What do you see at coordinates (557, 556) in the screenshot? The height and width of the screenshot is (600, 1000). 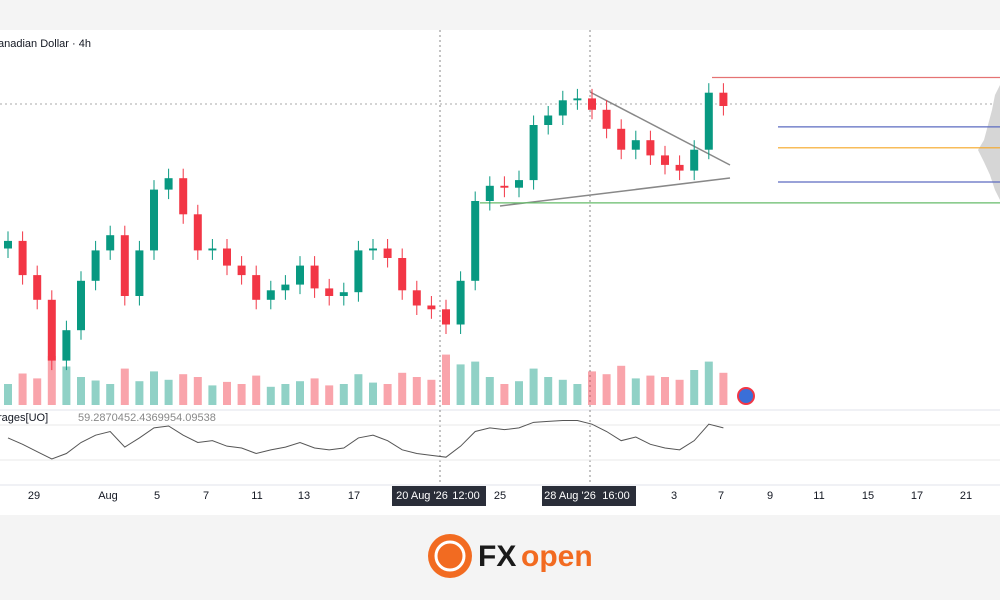 I see `brand-right: open` at bounding box center [557, 556].